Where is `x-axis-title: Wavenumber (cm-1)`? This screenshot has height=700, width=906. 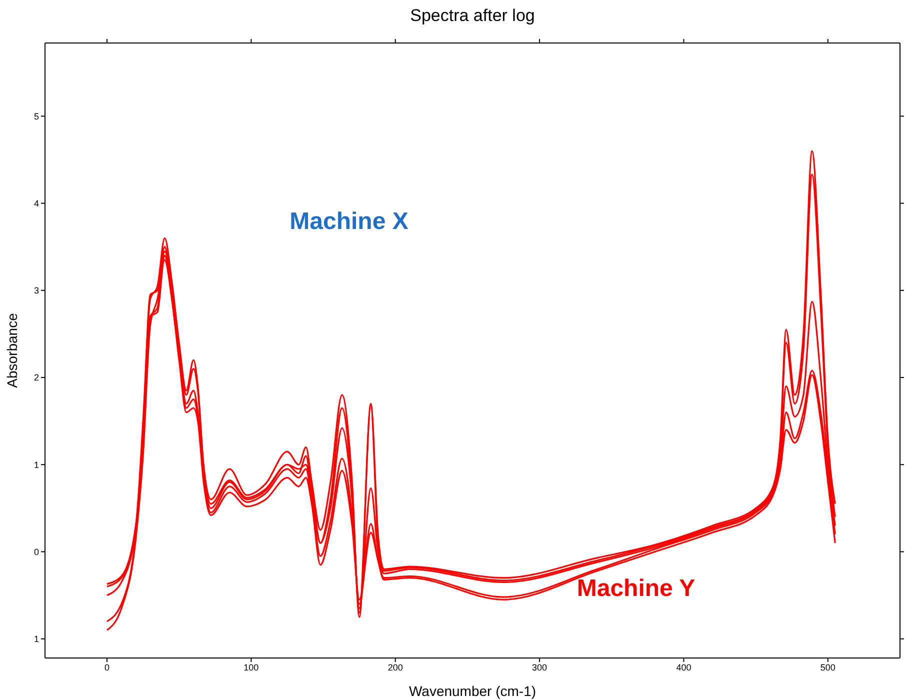
x-axis-title: Wavenumber (cm-1) is located at coordinates (472, 691).